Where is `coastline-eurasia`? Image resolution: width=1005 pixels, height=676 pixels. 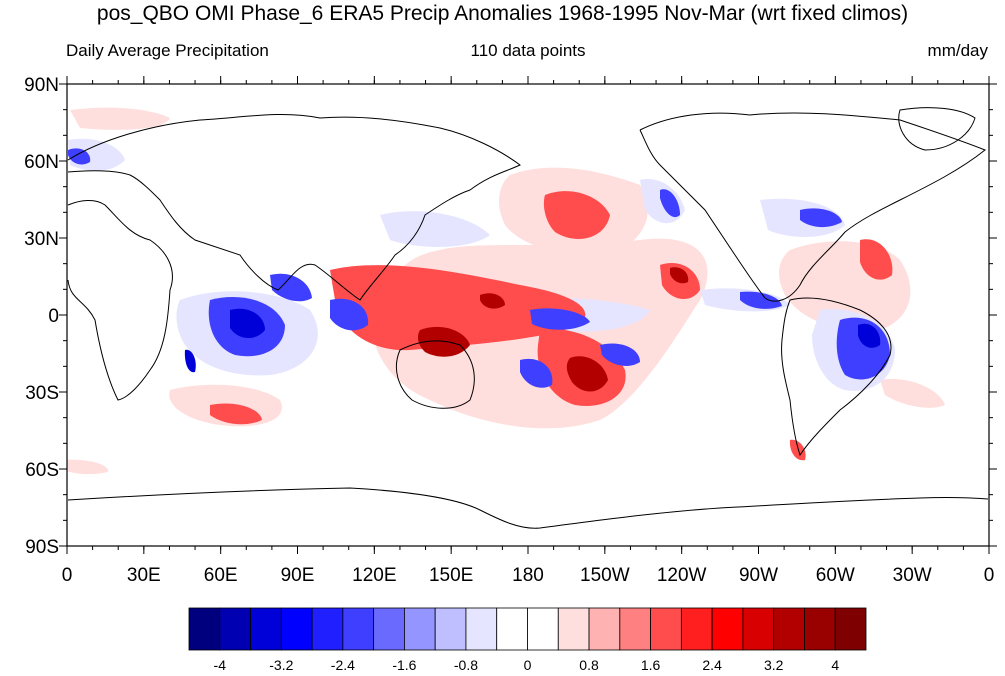
coastline-eurasia is located at coordinates (294, 207).